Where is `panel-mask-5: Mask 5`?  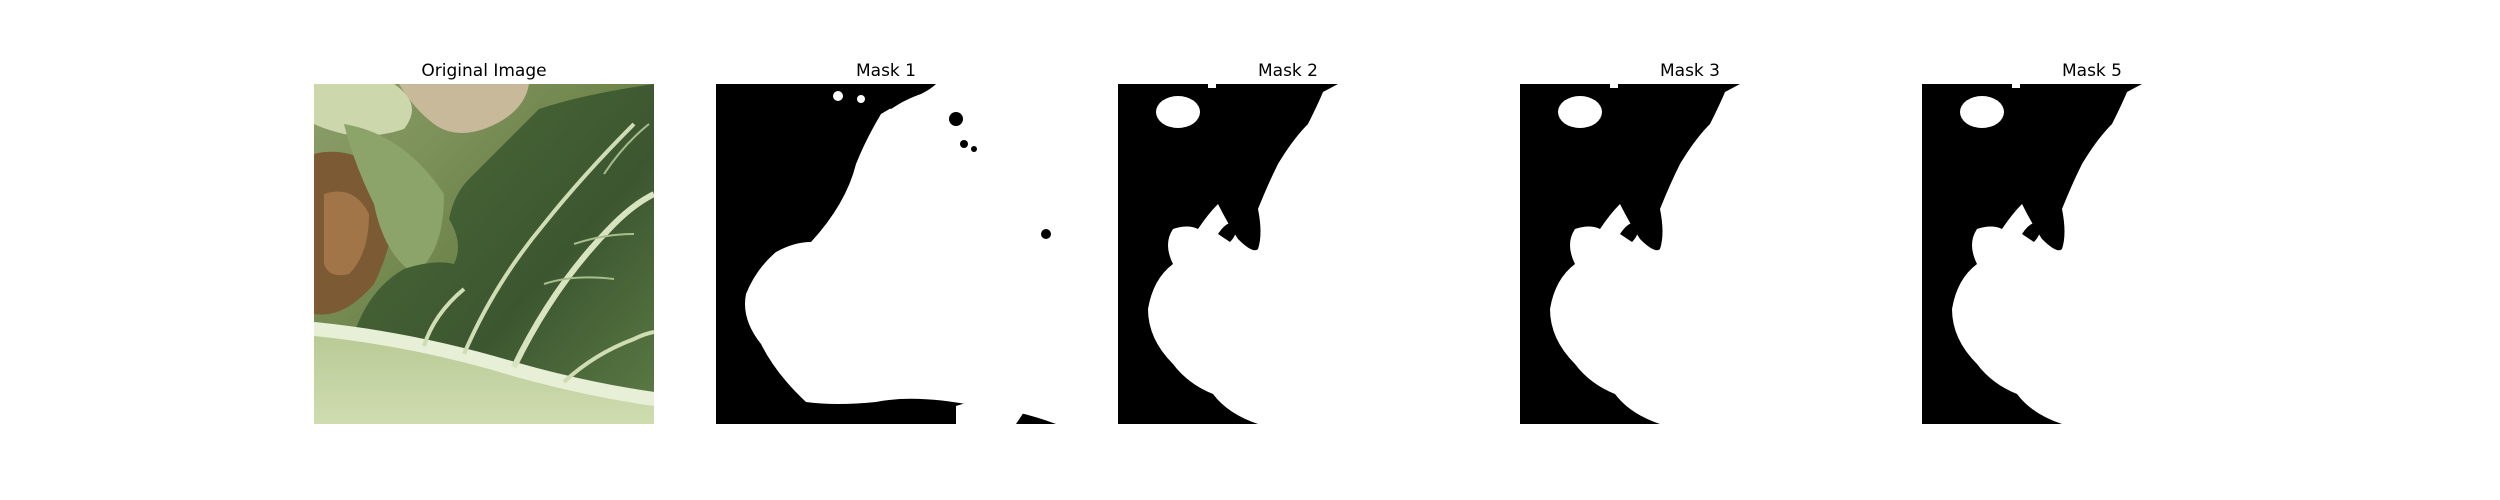
panel-mask-5: Mask 5 is located at coordinates (2092, 241).